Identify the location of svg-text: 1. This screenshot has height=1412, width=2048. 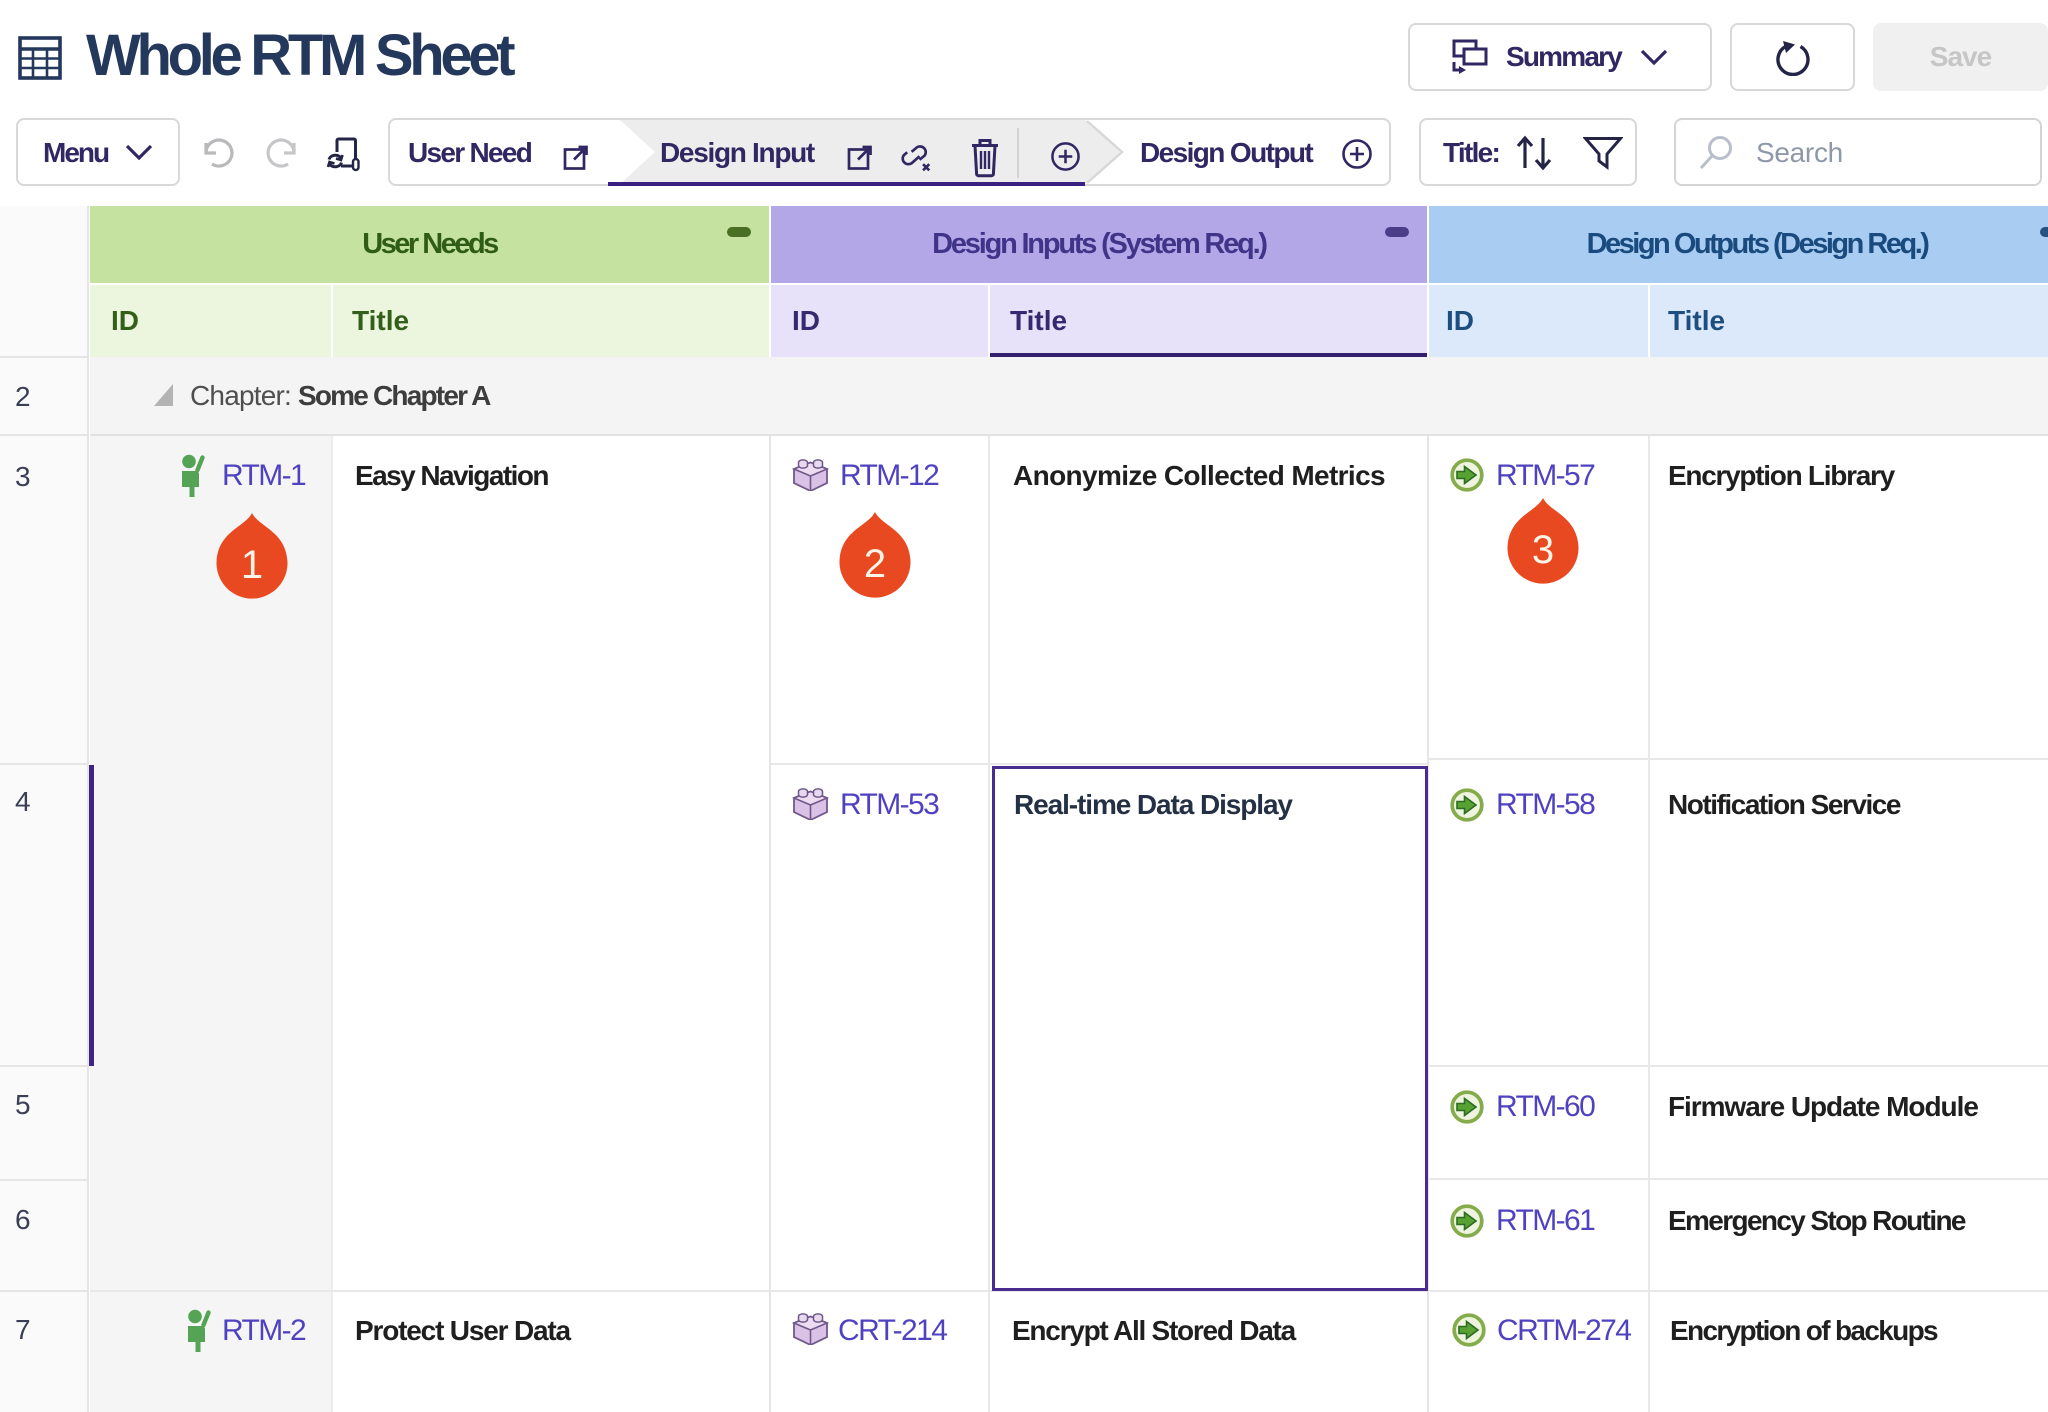
(252, 565).